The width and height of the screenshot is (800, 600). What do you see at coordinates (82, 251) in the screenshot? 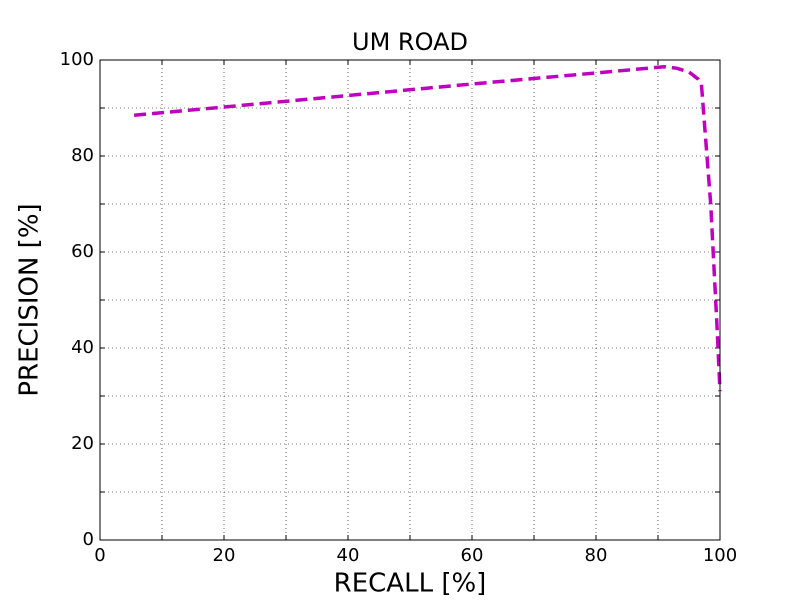
I see `y-tick-label: 60` at bounding box center [82, 251].